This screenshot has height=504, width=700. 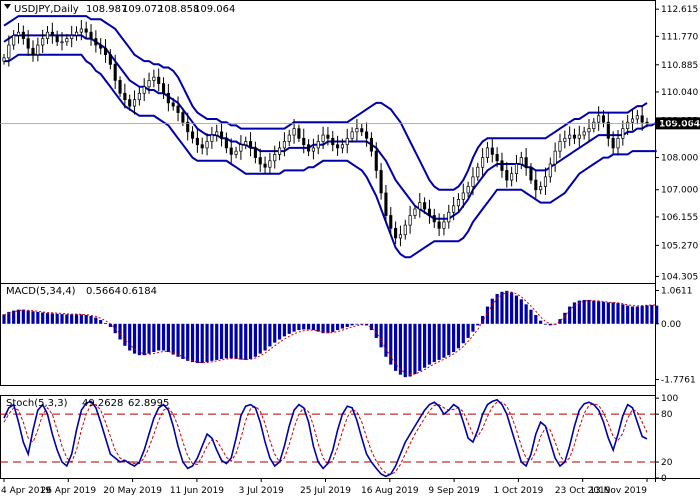 I want to click on time-tick-label: 20 May 2019, so click(x=132, y=491).